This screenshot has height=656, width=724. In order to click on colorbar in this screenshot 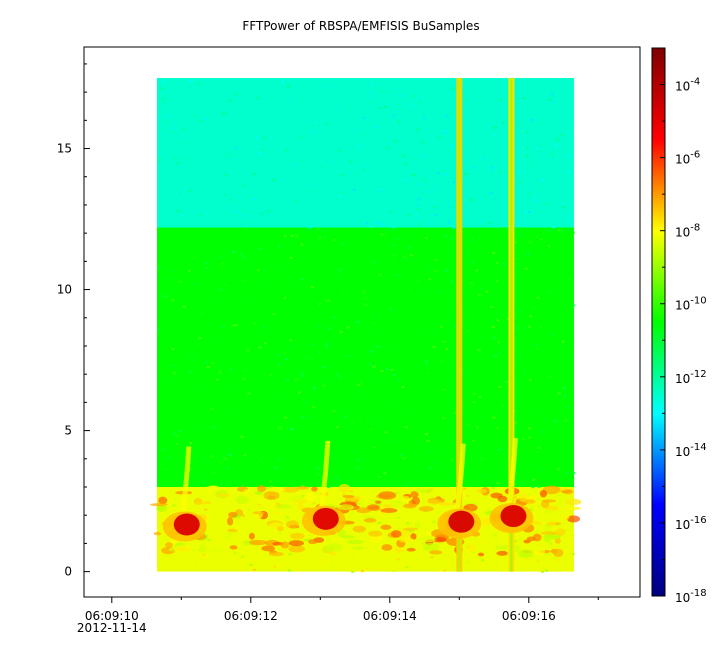, I will do `click(658, 322)`.